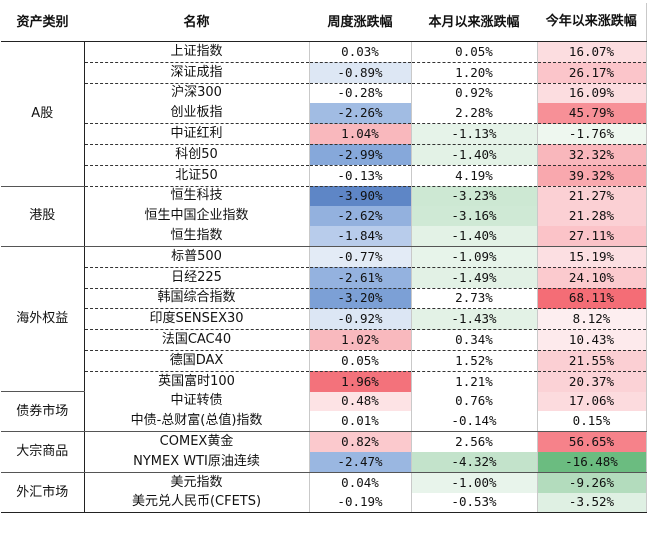 The image size is (648, 536). What do you see at coordinates (592, 93) in the screenshot?
I see `ytd-change: 16.09%` at bounding box center [592, 93].